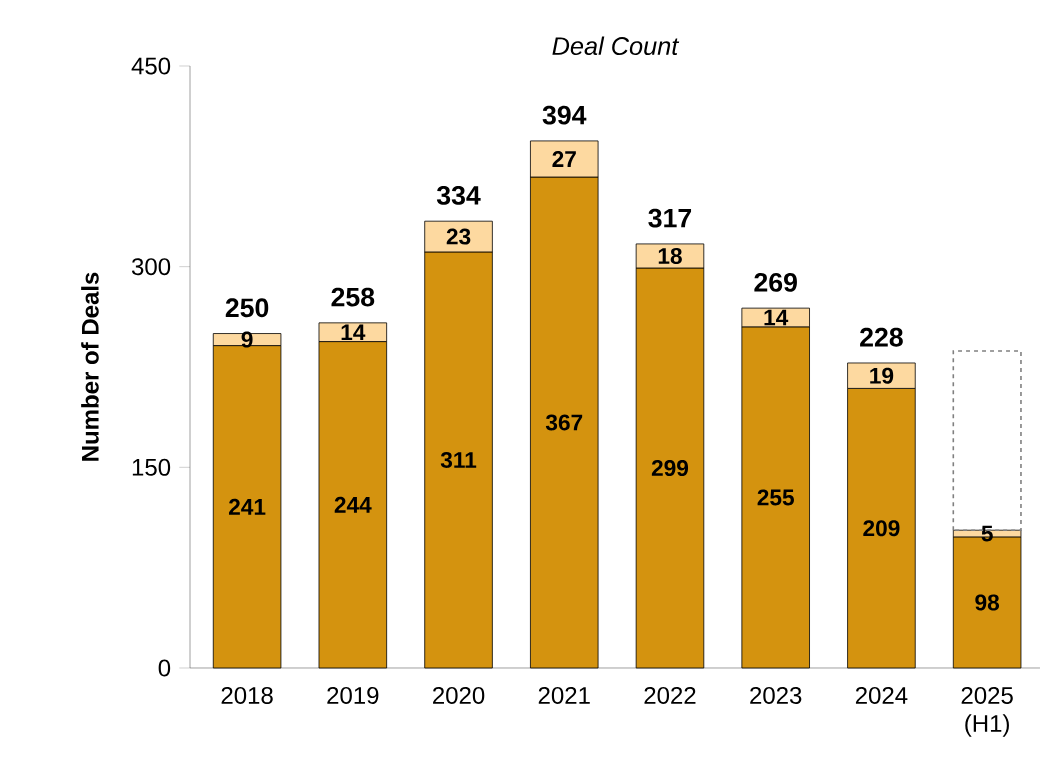  What do you see at coordinates (670, 255) in the screenshot?
I see `data-label: 18` at bounding box center [670, 255].